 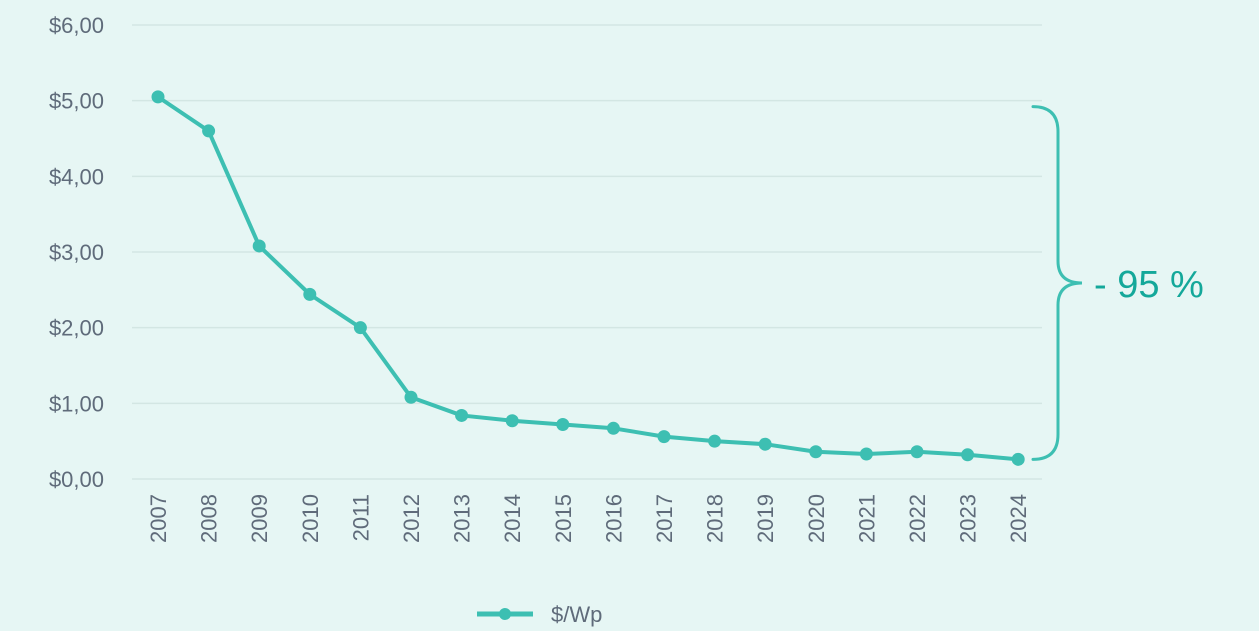 What do you see at coordinates (539, 614) in the screenshot?
I see `legend: $/Wp` at bounding box center [539, 614].